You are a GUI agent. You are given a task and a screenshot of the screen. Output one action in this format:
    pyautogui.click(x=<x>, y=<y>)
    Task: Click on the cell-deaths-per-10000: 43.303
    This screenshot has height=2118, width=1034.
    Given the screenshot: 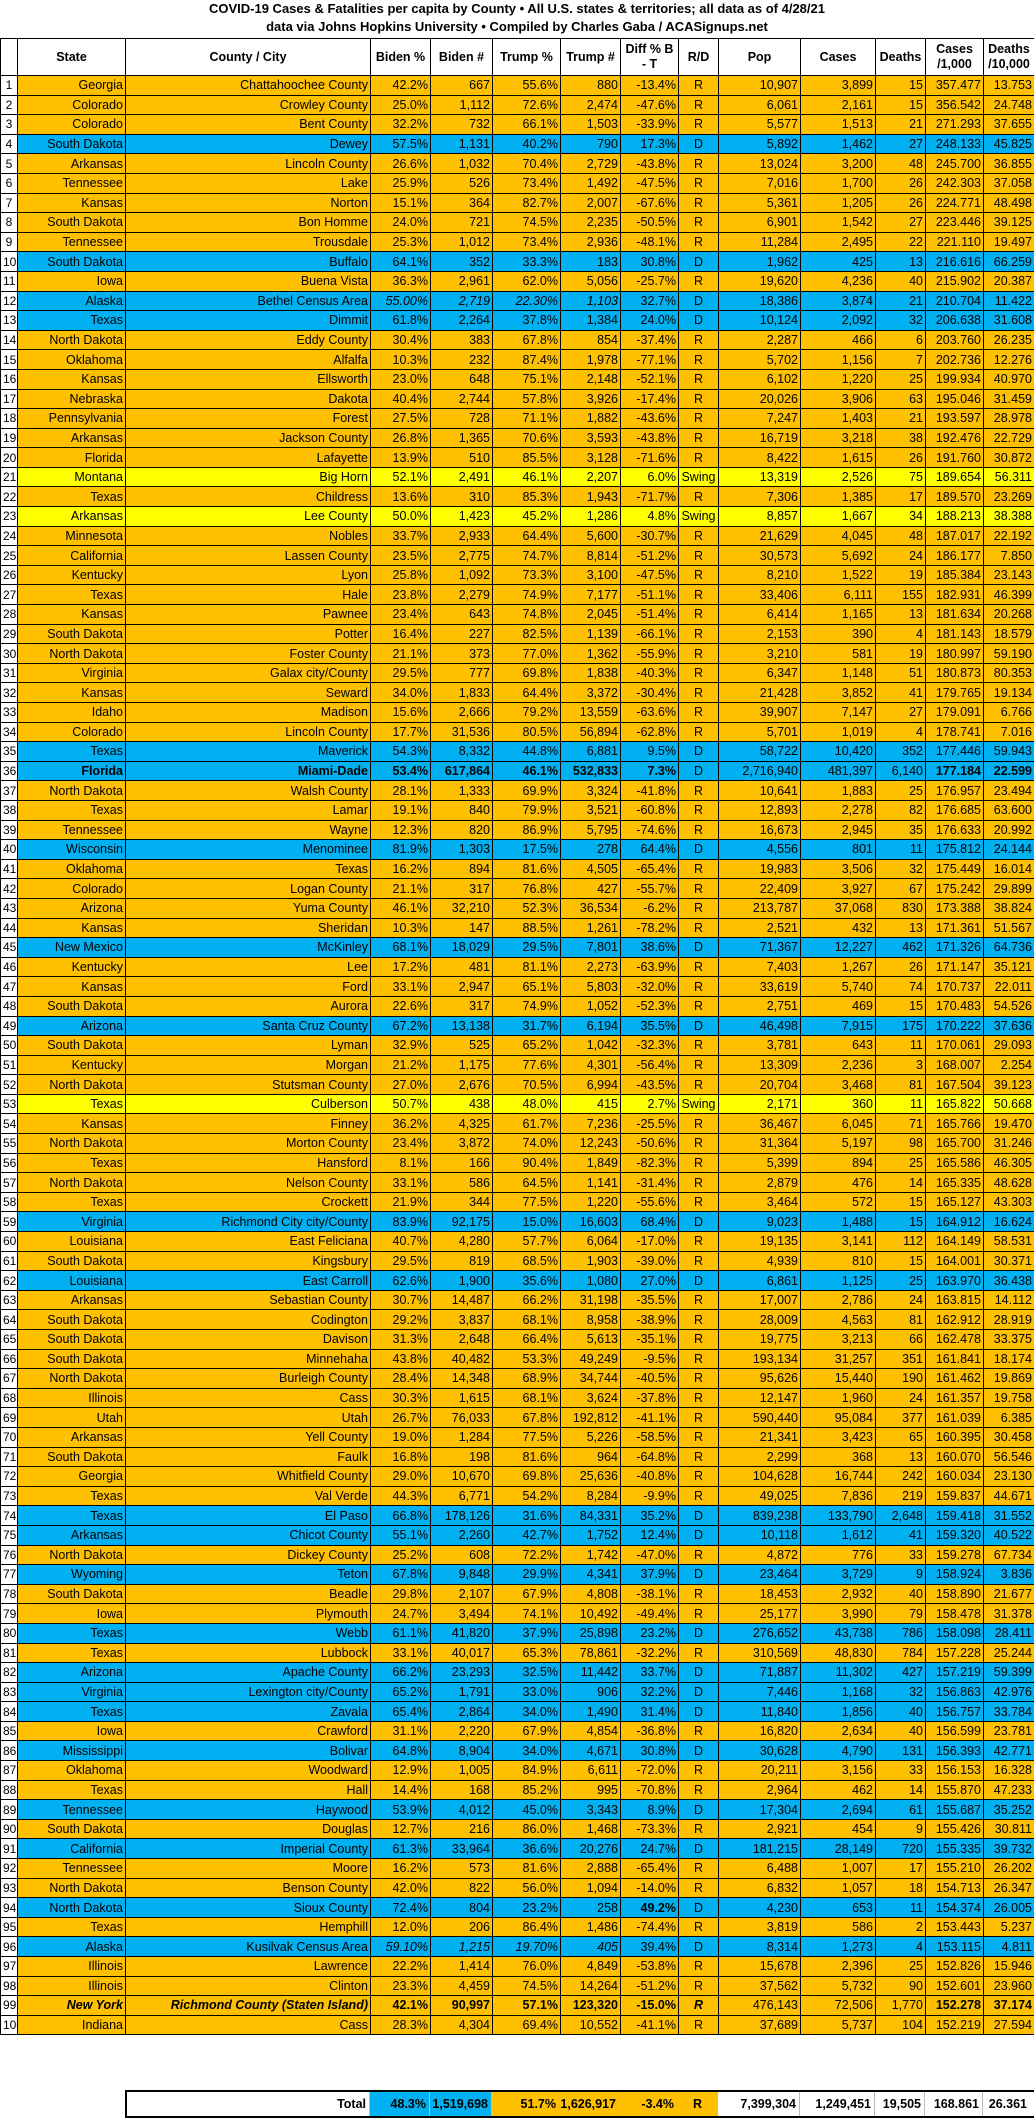 What is the action you would take?
    pyautogui.click(x=1008, y=1202)
    